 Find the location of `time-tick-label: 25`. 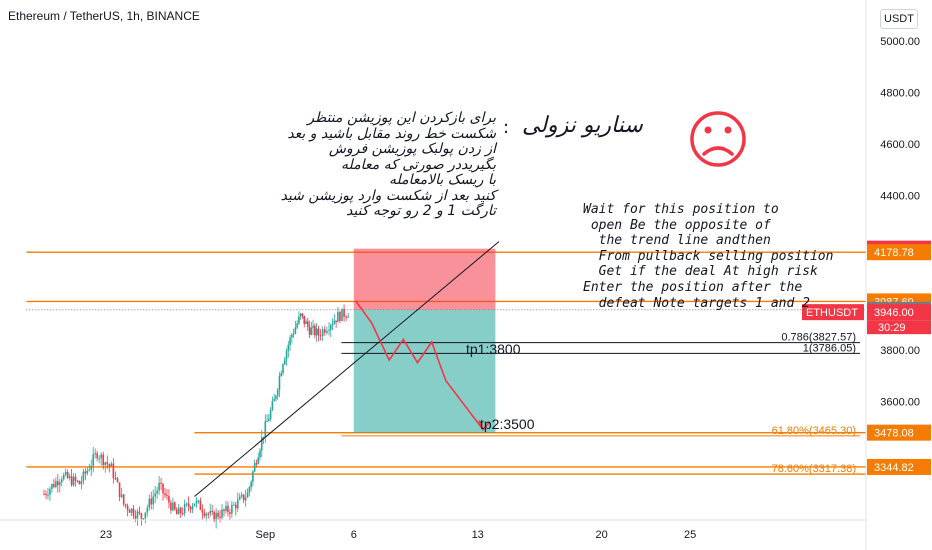

time-tick-label: 25 is located at coordinates (690, 535).